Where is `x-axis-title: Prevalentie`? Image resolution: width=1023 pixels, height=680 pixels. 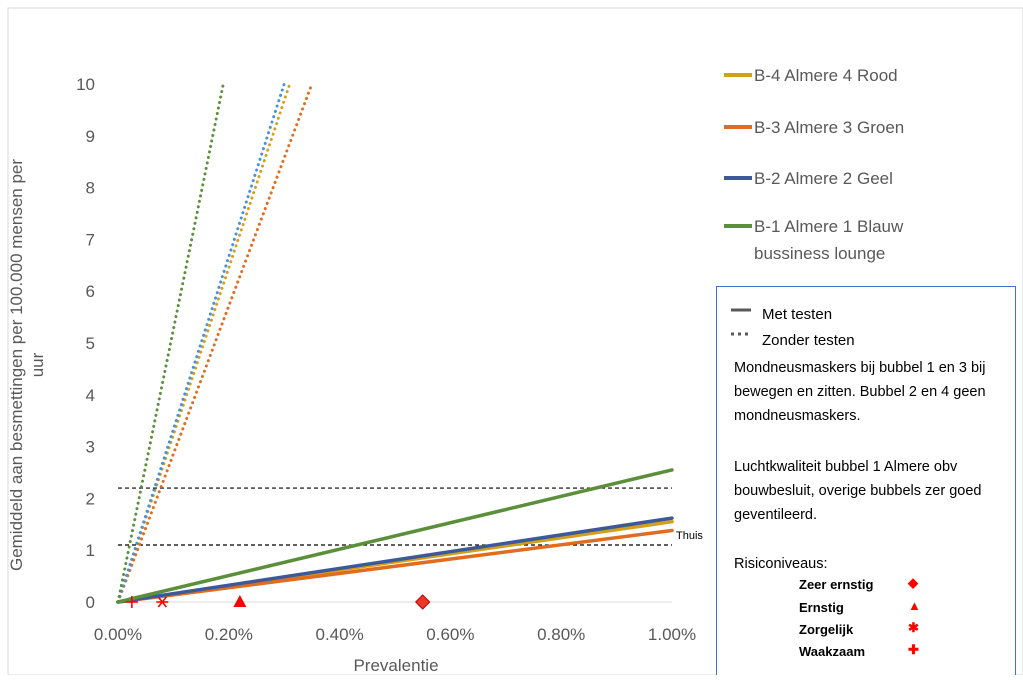 x-axis-title: Prevalentie is located at coordinates (395, 665).